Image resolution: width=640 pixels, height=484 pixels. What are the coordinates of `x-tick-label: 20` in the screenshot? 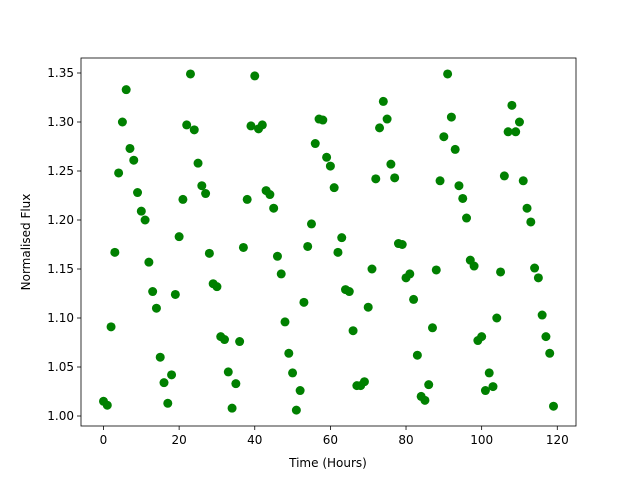 It's located at (178, 440).